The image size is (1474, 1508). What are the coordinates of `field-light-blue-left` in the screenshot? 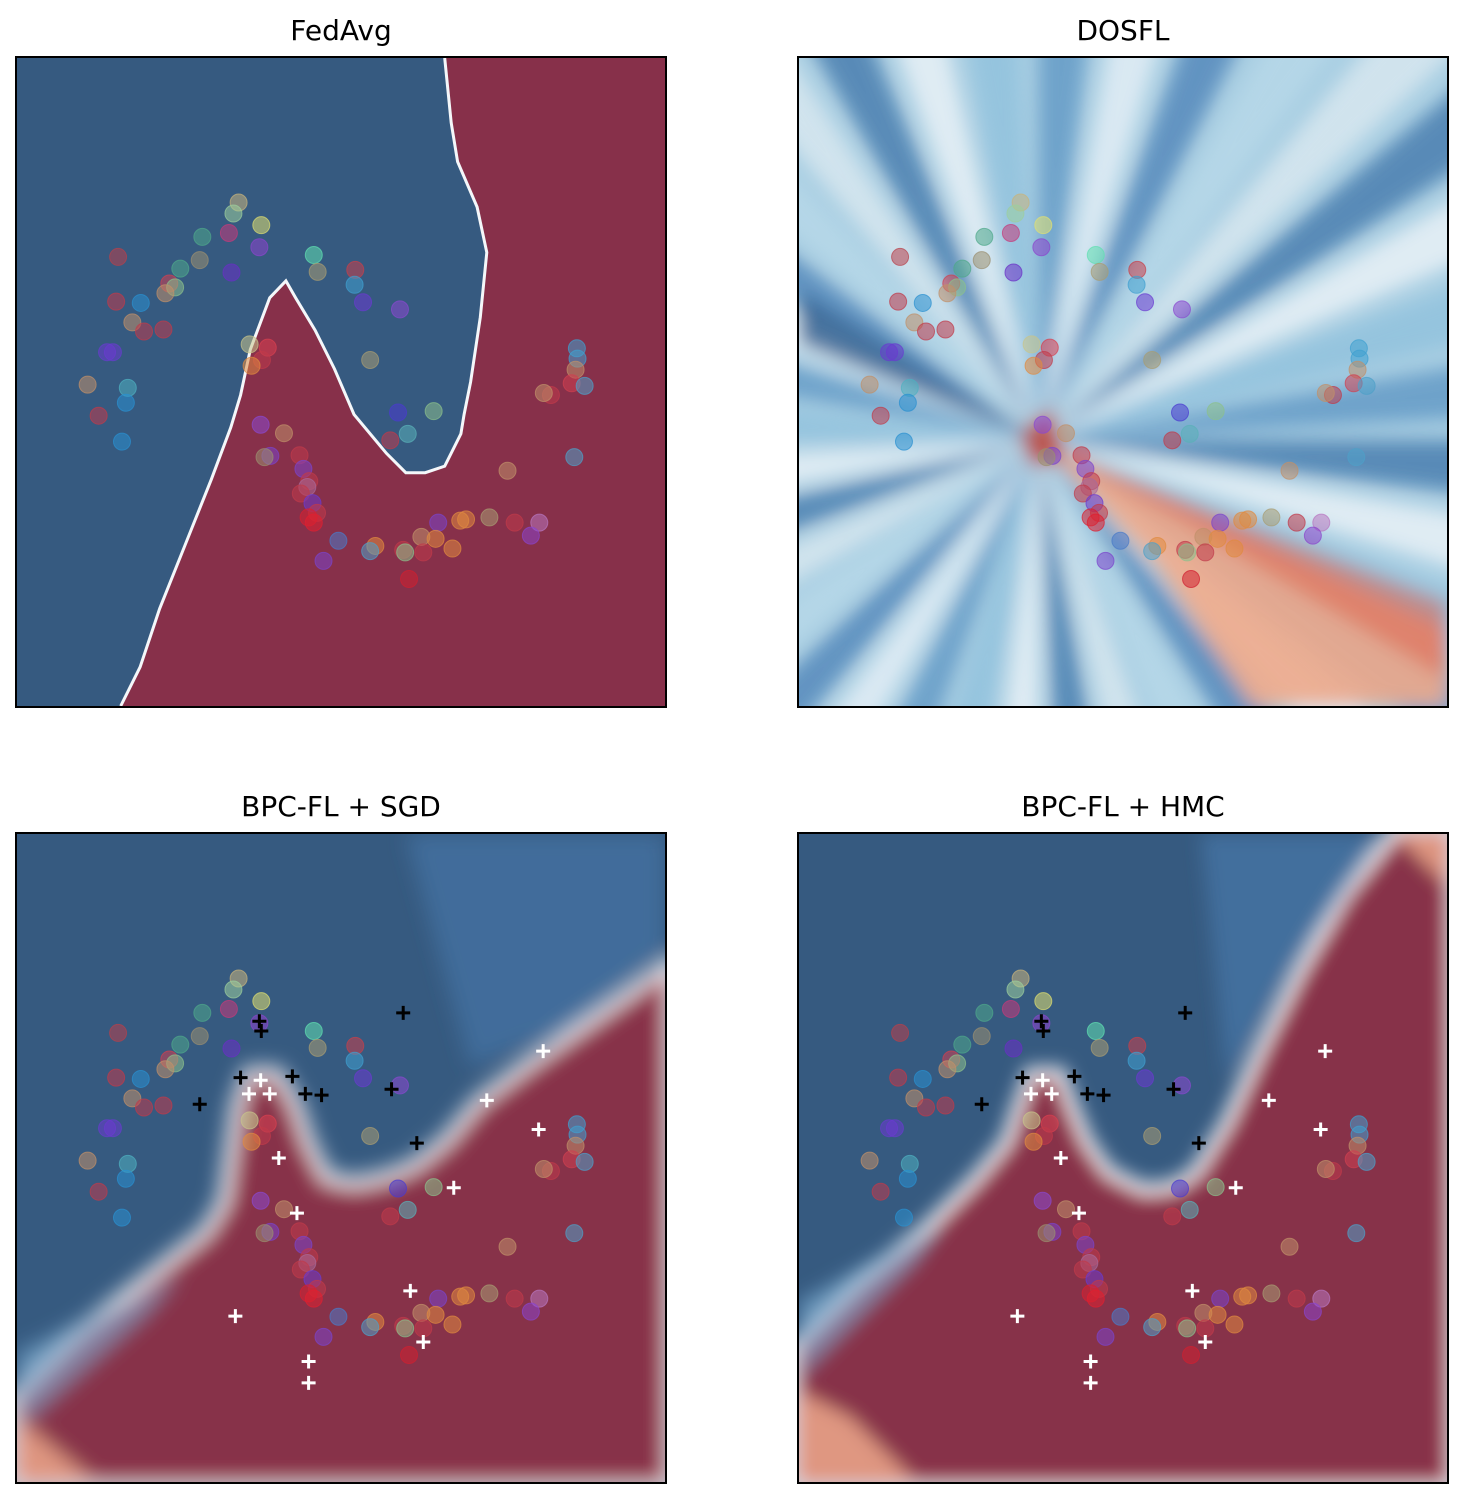 It's located at (98, 1352).